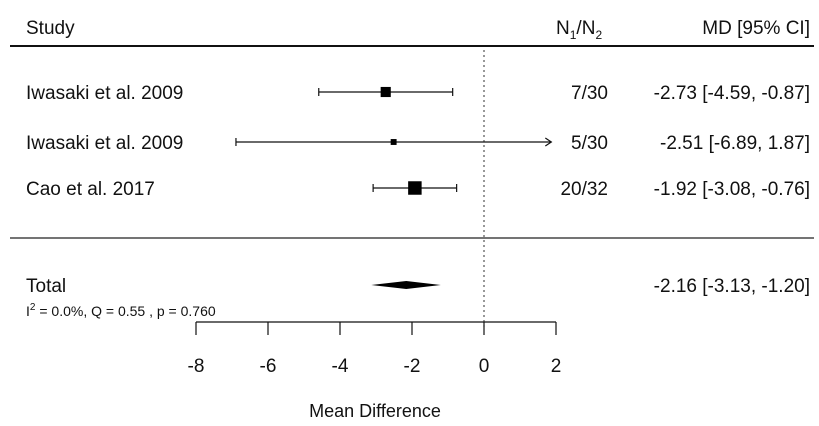 The height and width of the screenshot is (426, 819). I want to click on ci-arrow-right, so click(548, 142).